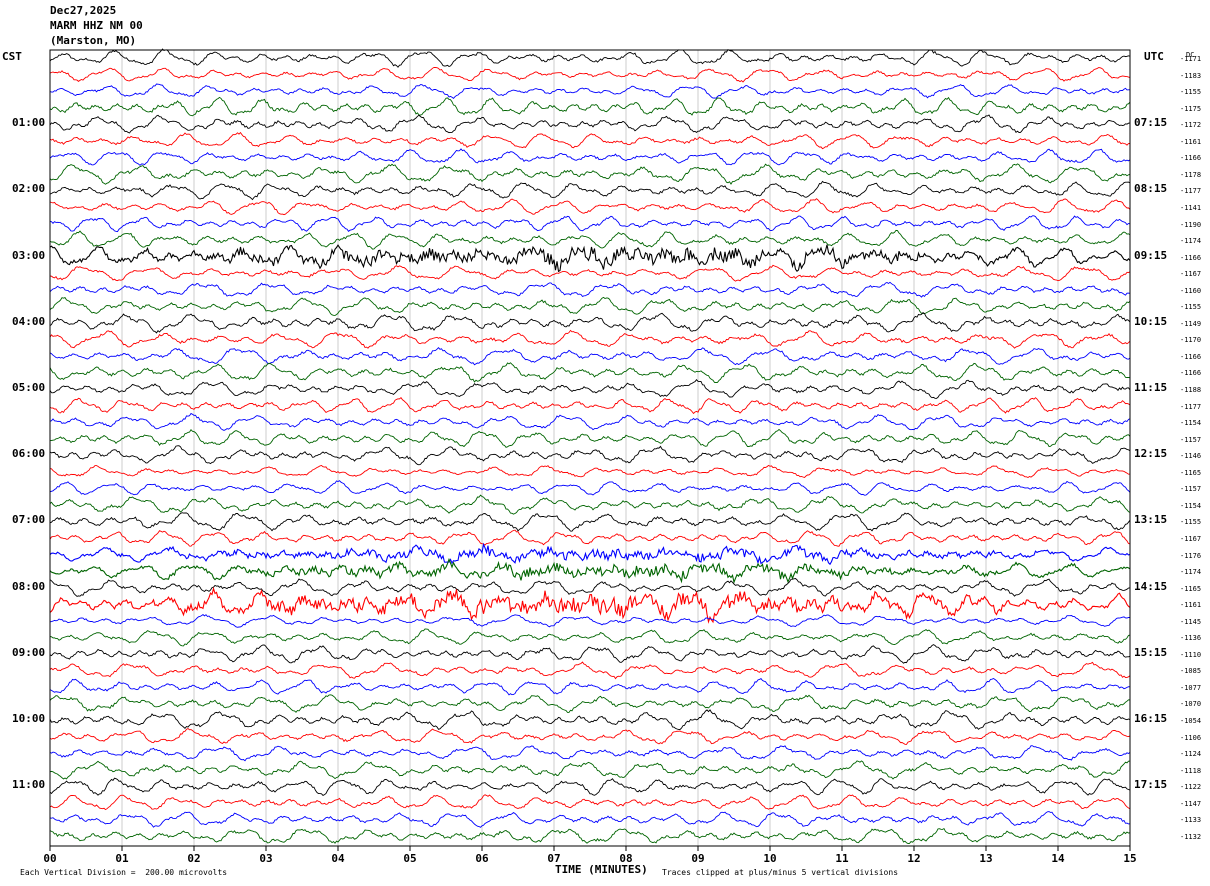 The image size is (1210, 886). I want to click on right-axis-label: UTC, so click(1154, 56).